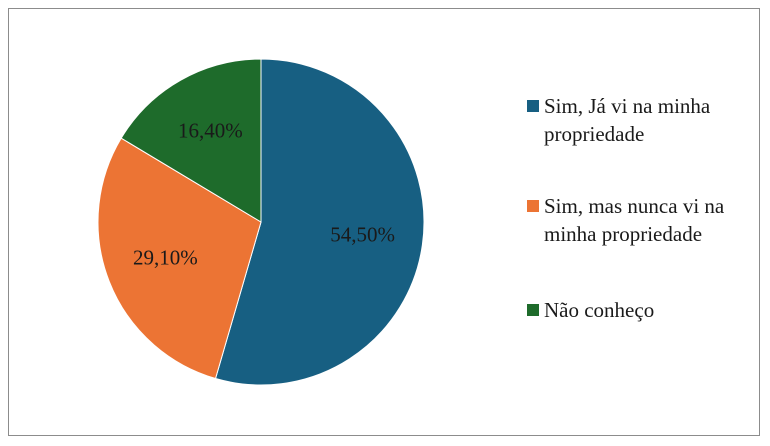 The height and width of the screenshot is (446, 770). I want to click on data-label: 16,40%, so click(210, 130).